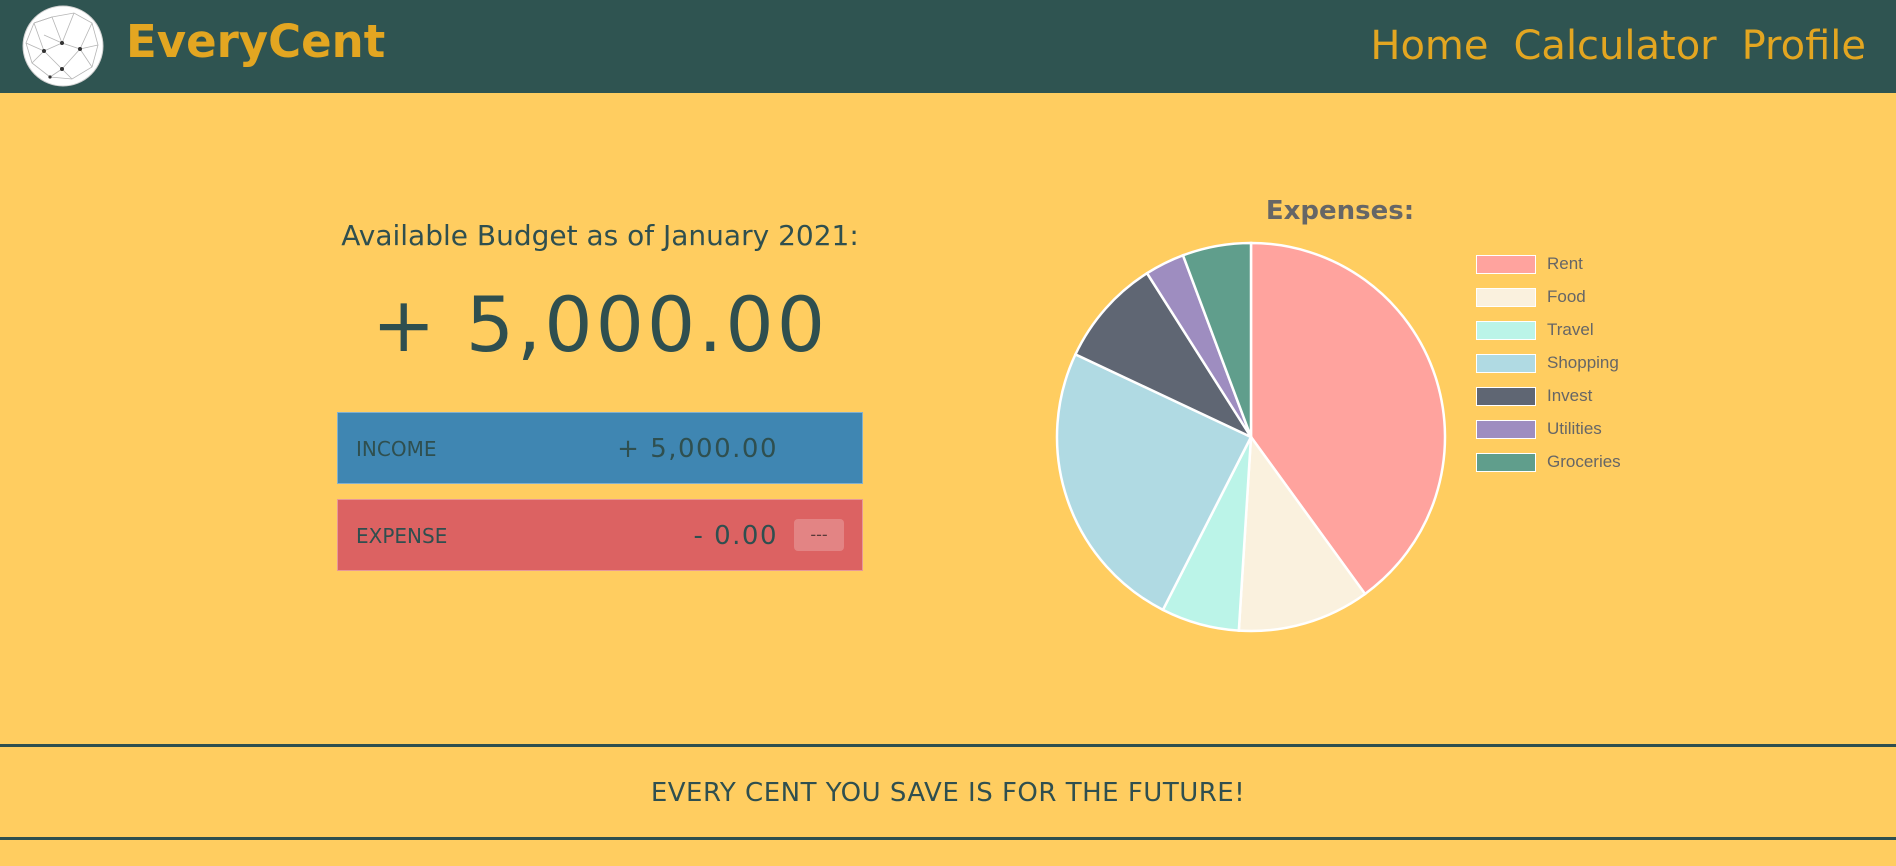  I want to click on income-bar: INCOME + 5,000.00, so click(600, 448).